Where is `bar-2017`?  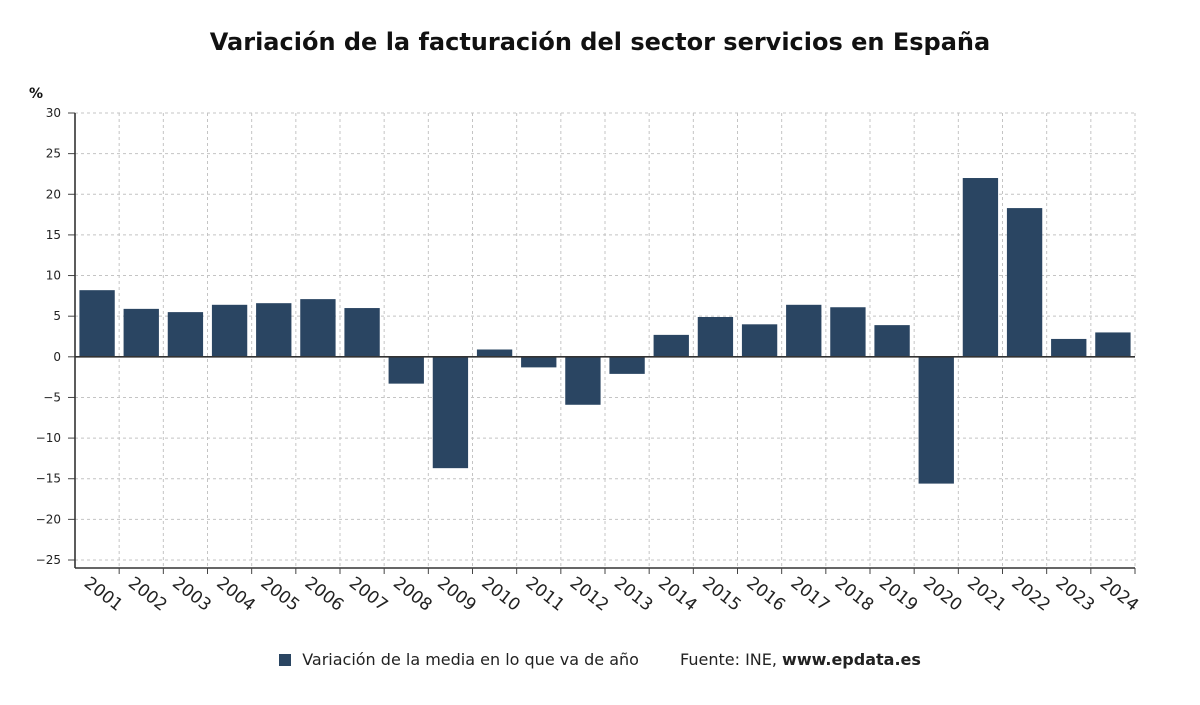
bar-2017 is located at coordinates (804, 330).